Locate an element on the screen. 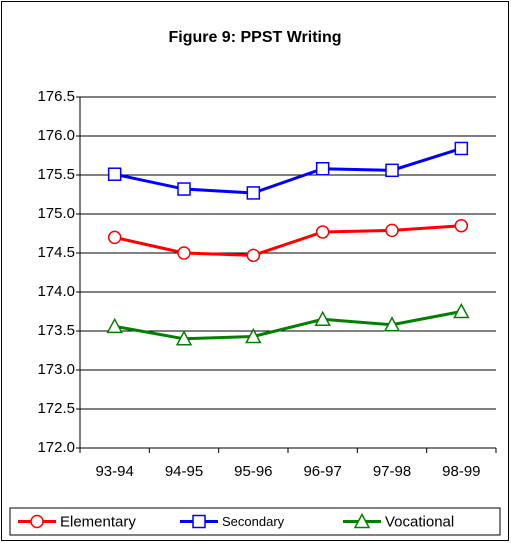 The width and height of the screenshot is (511, 543). y-tick-label: 176.5 is located at coordinates (56, 96).